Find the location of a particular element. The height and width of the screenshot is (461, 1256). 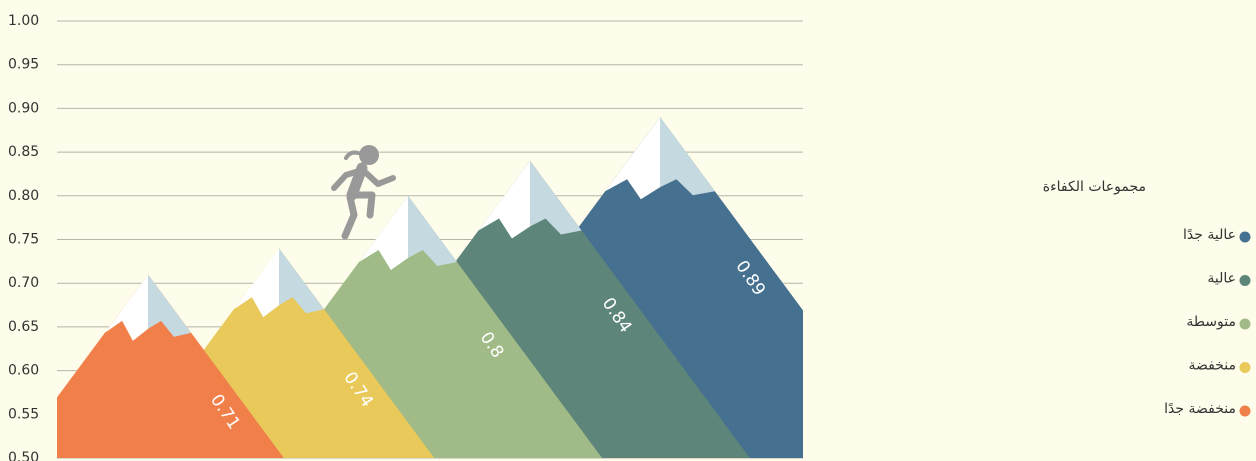

y-tick-label: 0.80 is located at coordinates (23, 196).